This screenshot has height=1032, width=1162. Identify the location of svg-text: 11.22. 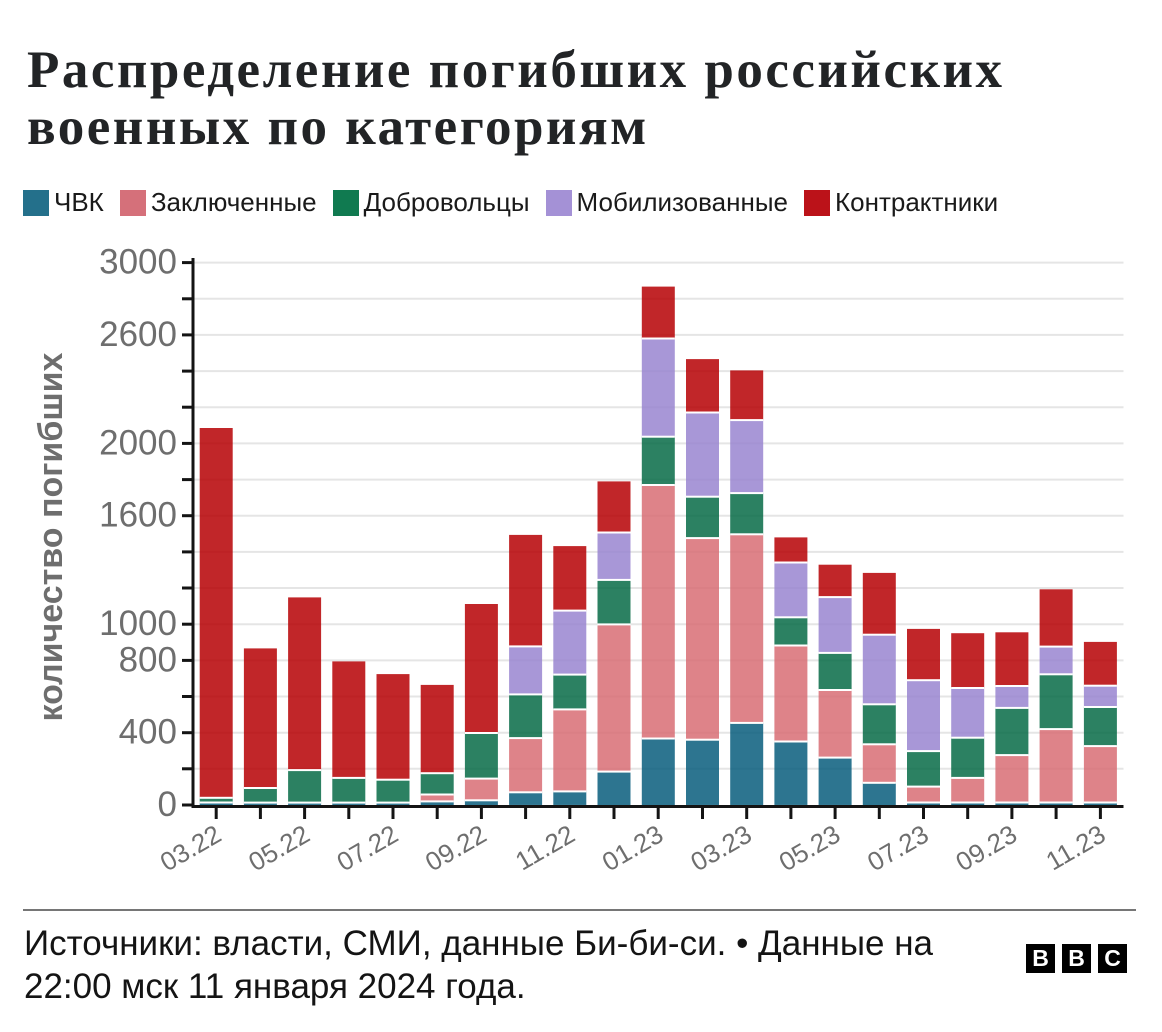
(545, 848).